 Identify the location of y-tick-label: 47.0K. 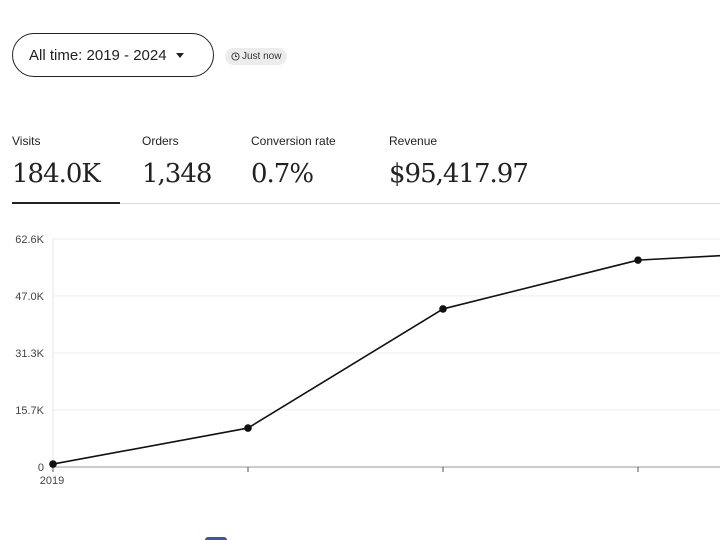
(29, 297).